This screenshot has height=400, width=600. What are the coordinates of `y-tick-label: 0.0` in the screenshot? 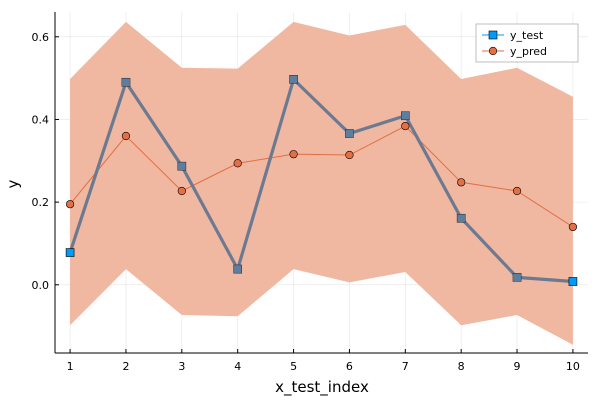 It's located at (41, 285).